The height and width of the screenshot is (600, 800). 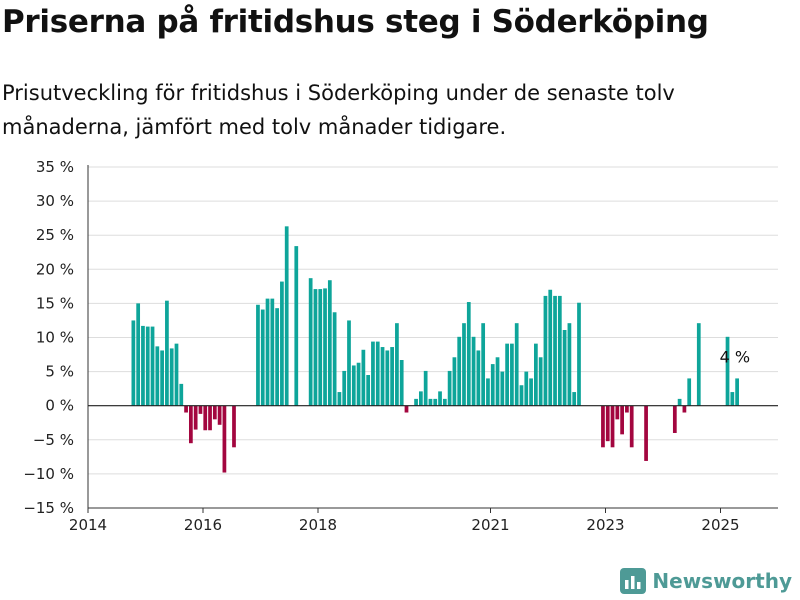 What do you see at coordinates (722, 581) in the screenshot?
I see `brand-name: Newsworthy` at bounding box center [722, 581].